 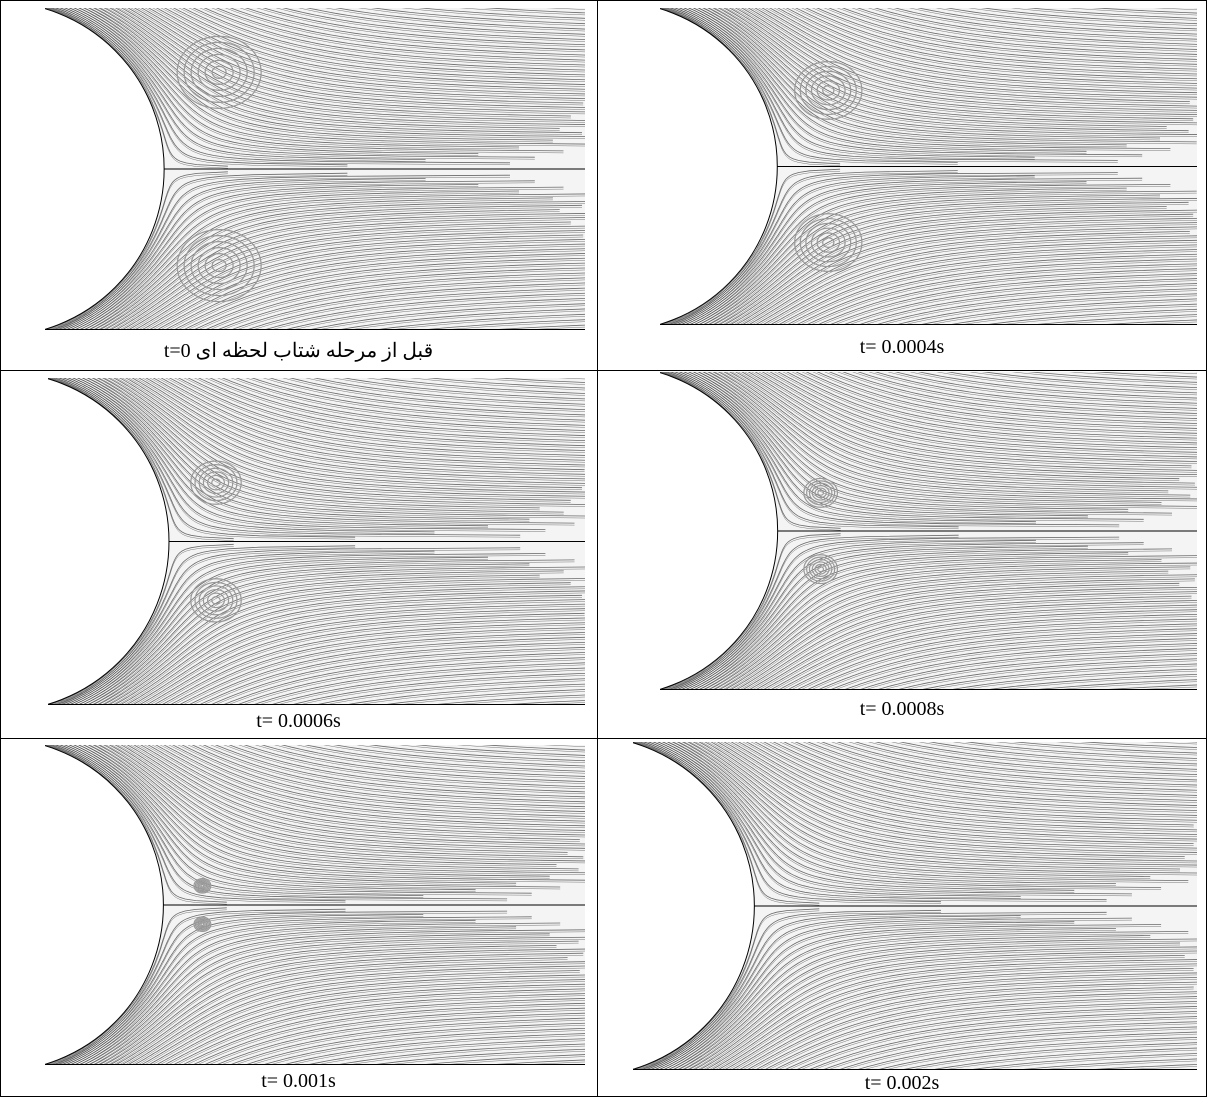 What do you see at coordinates (298, 721) in the screenshot?
I see `caption: t= 0.0006s` at bounding box center [298, 721].